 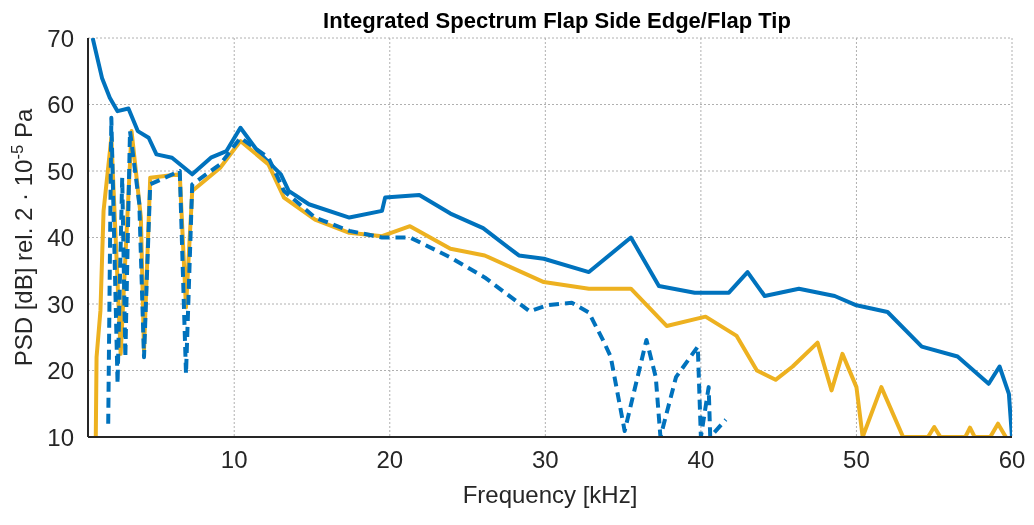 I want to click on y-tick-label: 10, so click(x=60, y=437).